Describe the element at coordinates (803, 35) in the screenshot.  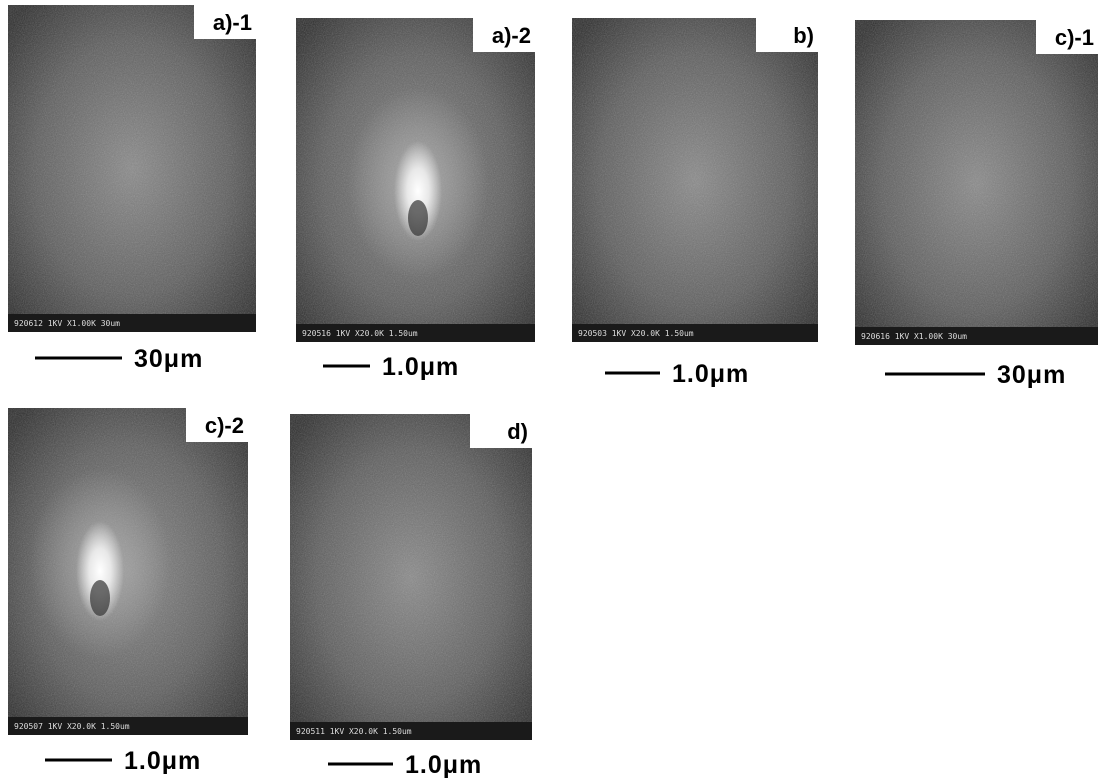
I see `panel-label: b)` at that location.